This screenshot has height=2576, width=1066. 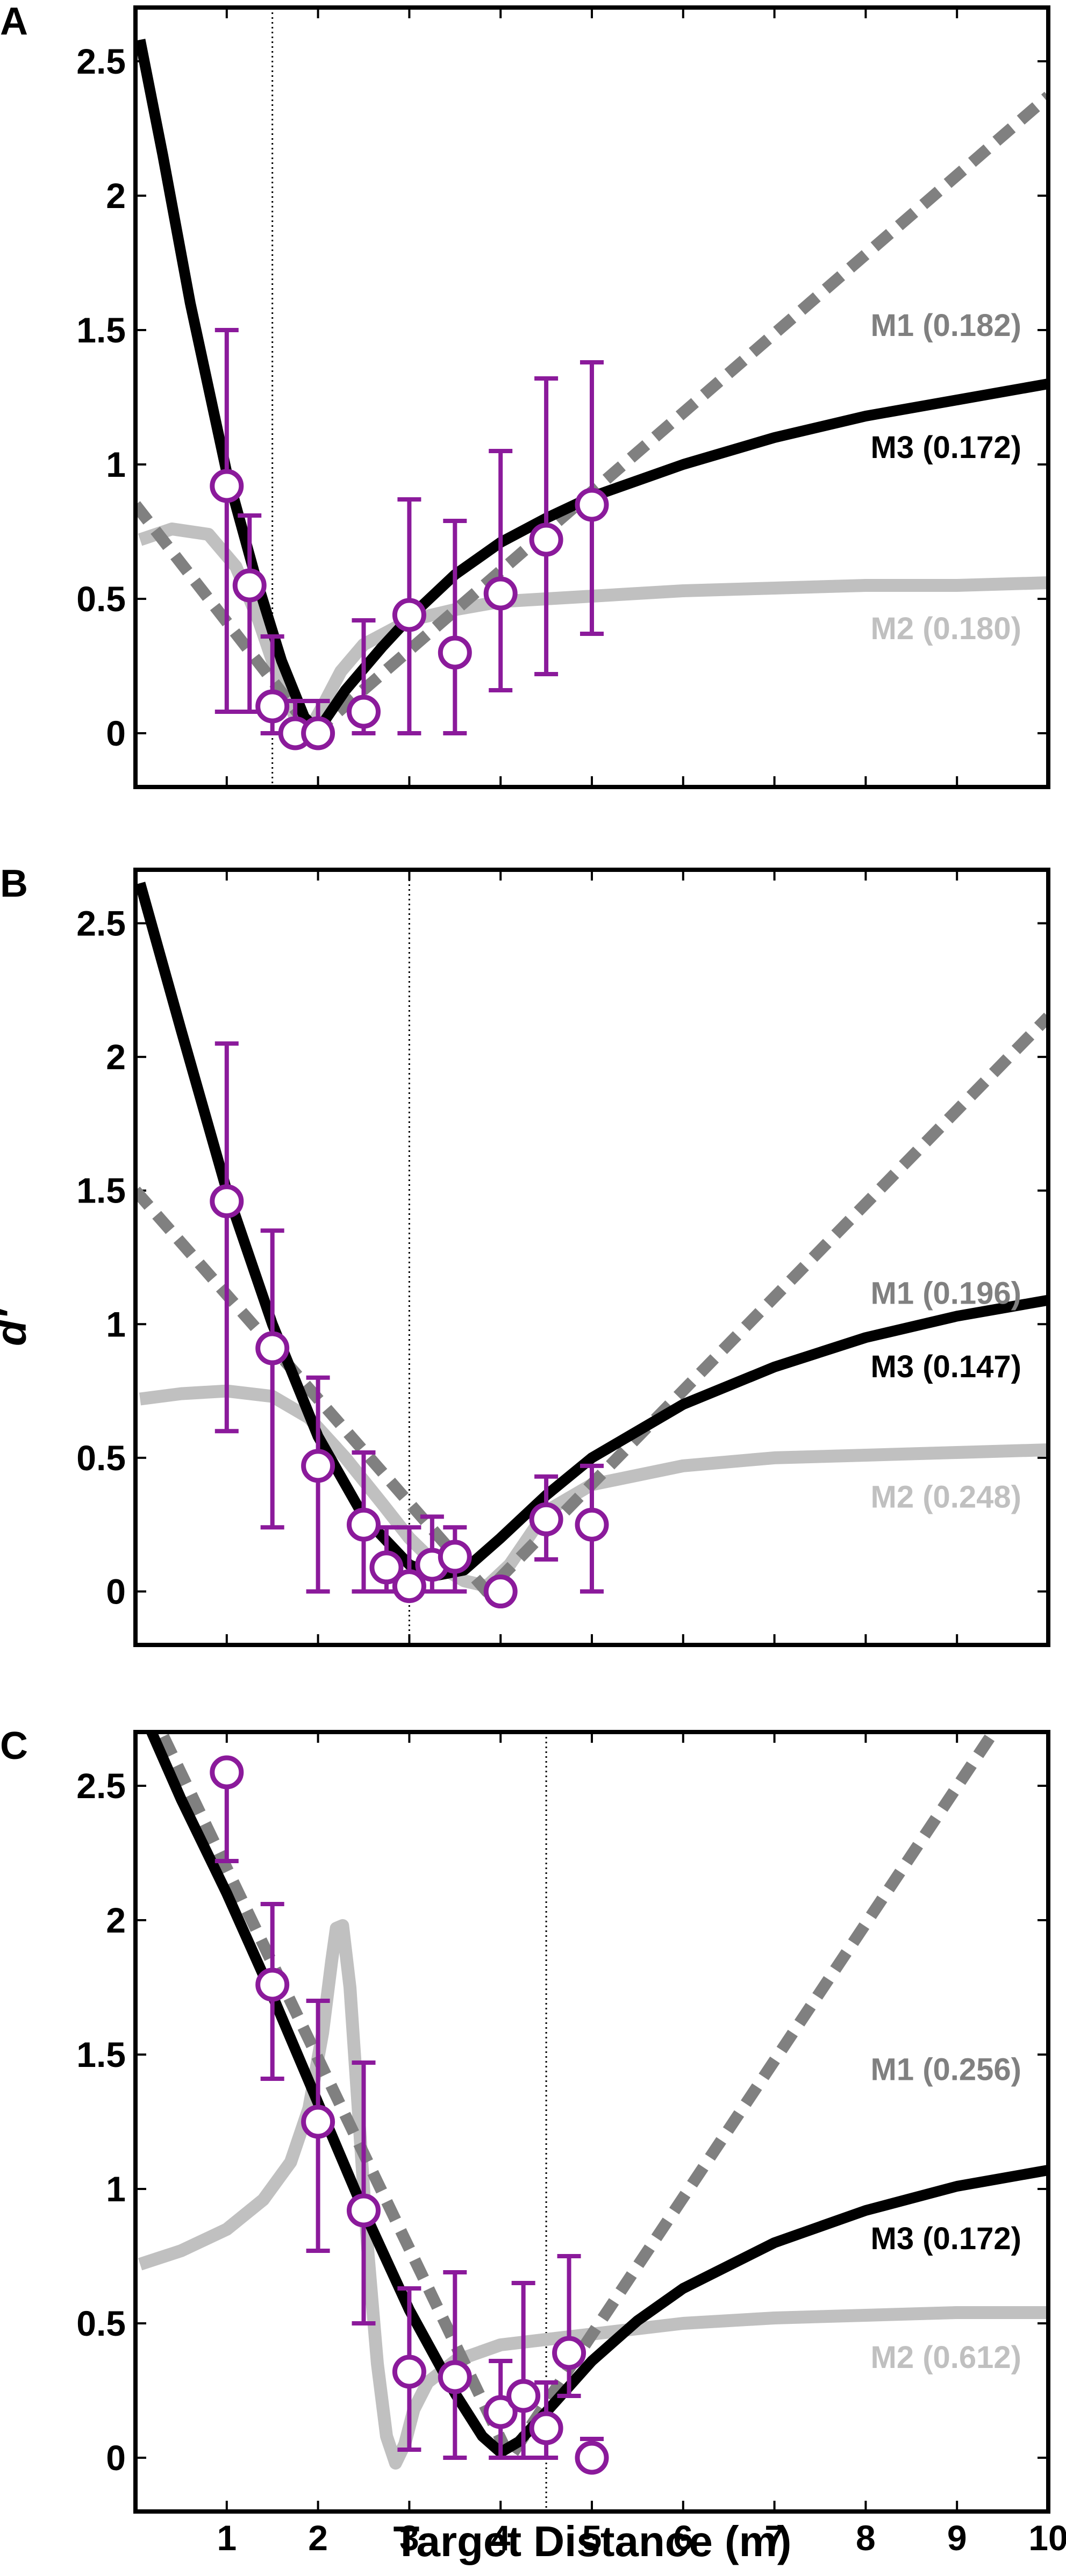 What do you see at coordinates (946, 1366) in the screenshot?
I see `model-label-m3: M3 (0.147)` at bounding box center [946, 1366].